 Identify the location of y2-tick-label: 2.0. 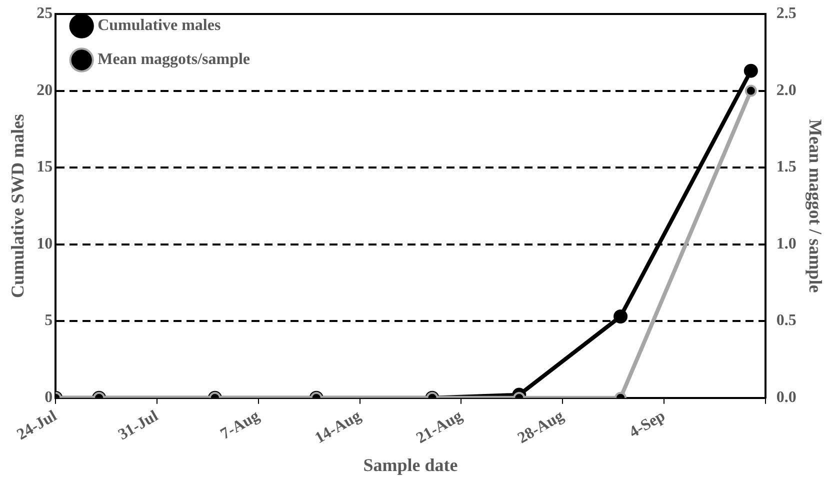
(786, 90).